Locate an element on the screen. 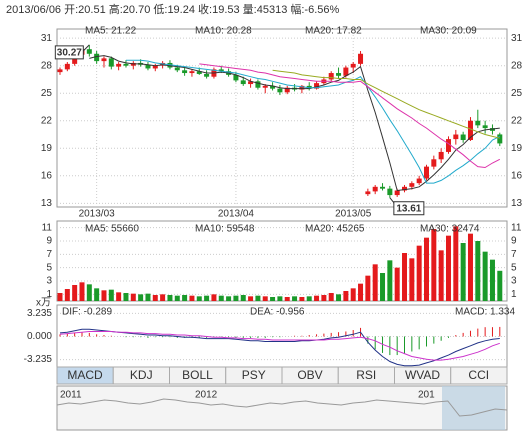 The image size is (525, 435). legend-entry: MACD: 1.334 is located at coordinates (485, 312).